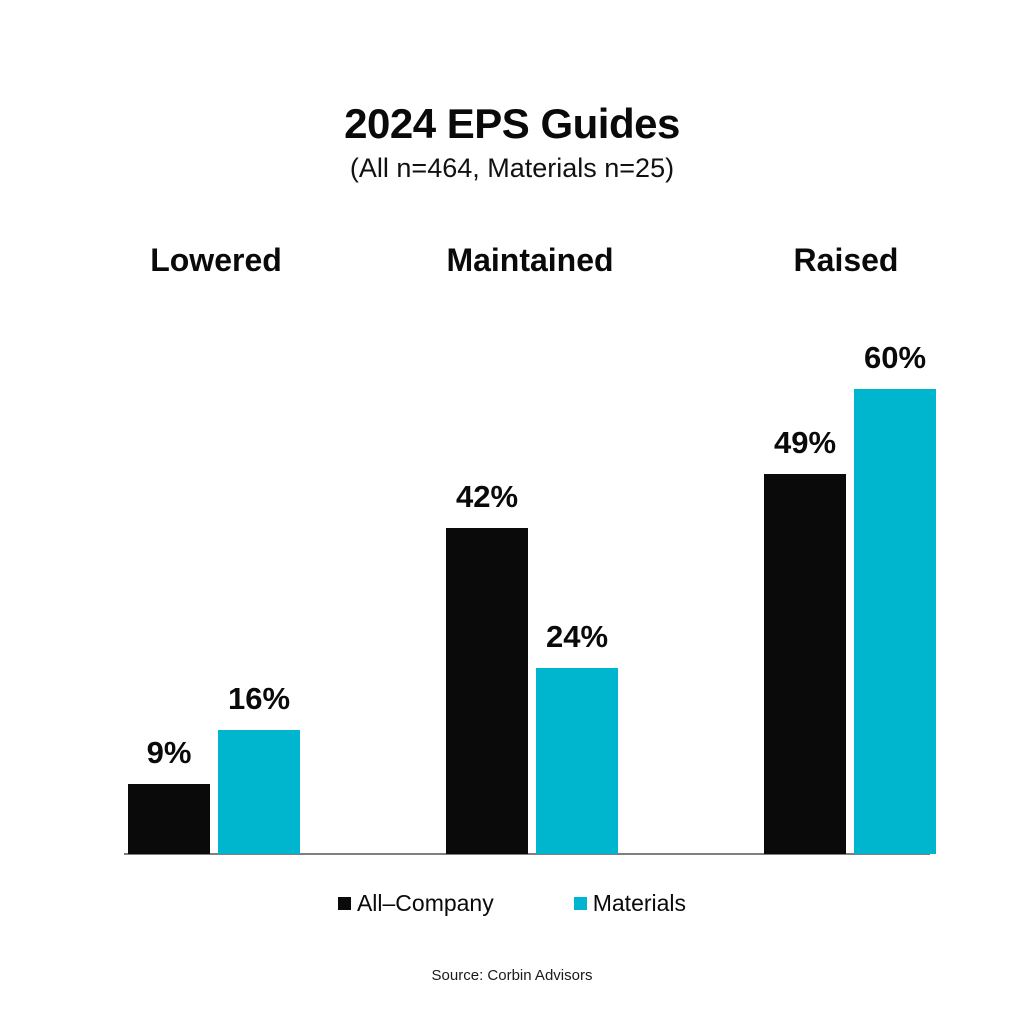 This screenshot has height=1024, width=1024. Describe the element at coordinates (216, 260) in the screenshot. I see `category-label-lowered: Lowered` at that location.